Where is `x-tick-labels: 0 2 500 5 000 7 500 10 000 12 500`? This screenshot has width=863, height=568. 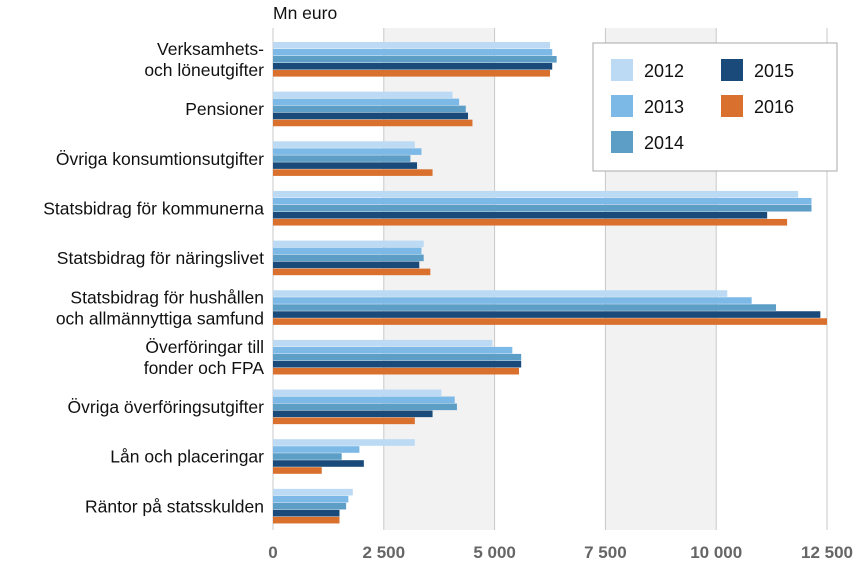 x-tick-labels: 0 2 500 5 000 7 500 10 000 12 500 is located at coordinates (560, 552).